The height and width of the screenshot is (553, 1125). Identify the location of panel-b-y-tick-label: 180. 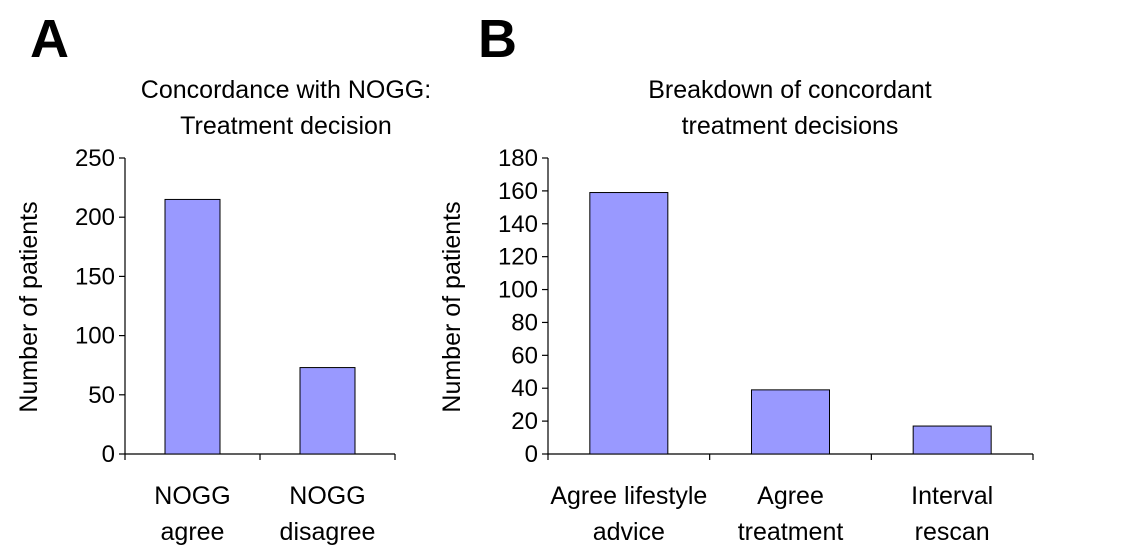
(518, 158).